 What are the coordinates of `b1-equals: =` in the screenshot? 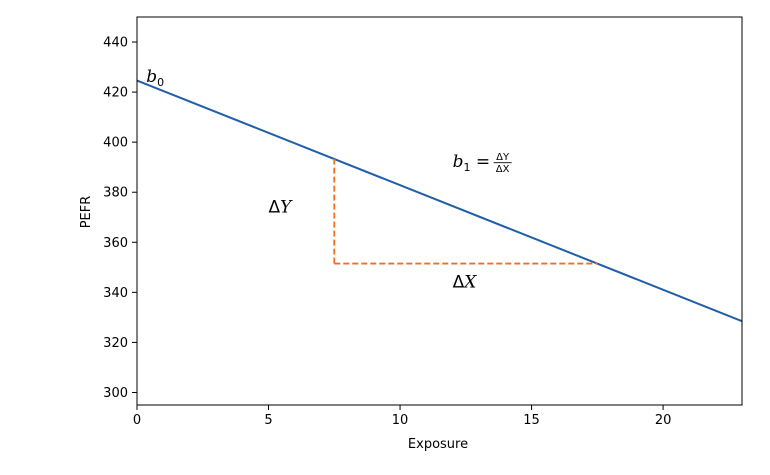 It's located at (481, 162).